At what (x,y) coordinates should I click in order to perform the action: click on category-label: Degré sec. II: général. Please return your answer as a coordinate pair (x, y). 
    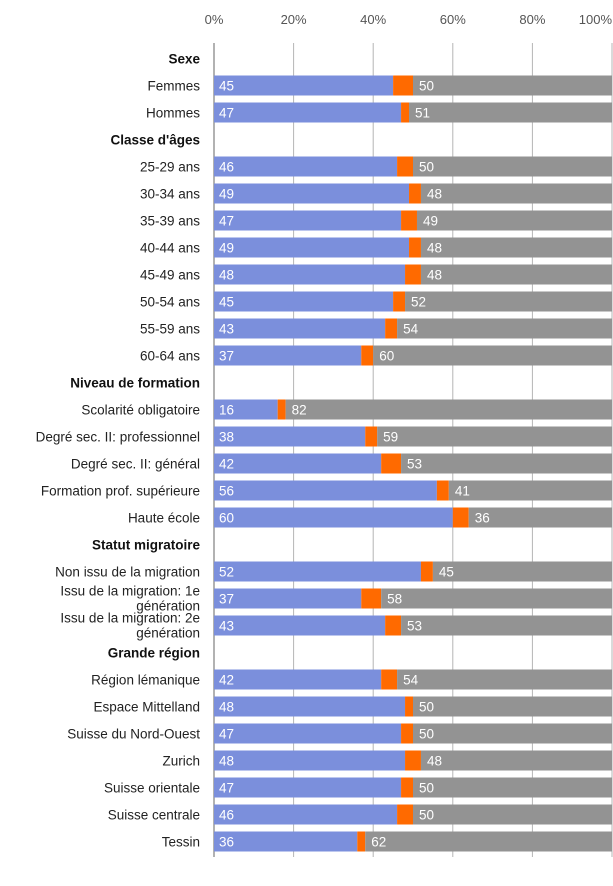
    Looking at the image, I should click on (135, 464).